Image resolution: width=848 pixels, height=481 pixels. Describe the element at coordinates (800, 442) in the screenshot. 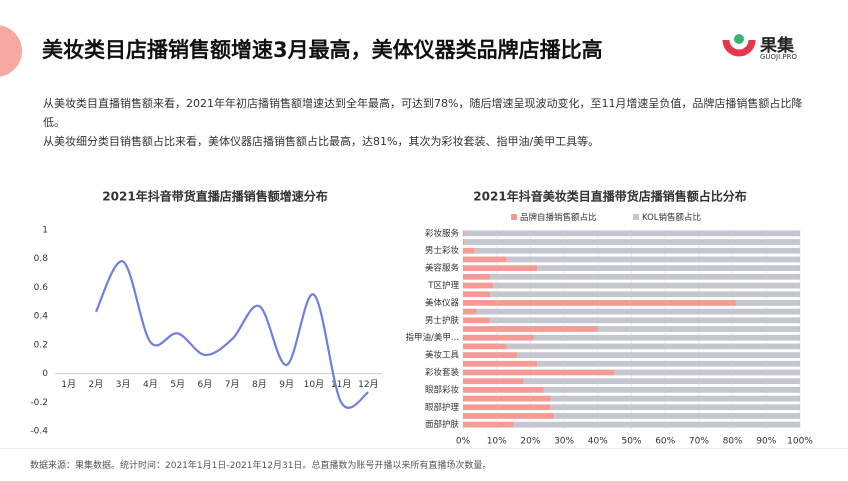

I see `x-tick-label: 100%` at that location.